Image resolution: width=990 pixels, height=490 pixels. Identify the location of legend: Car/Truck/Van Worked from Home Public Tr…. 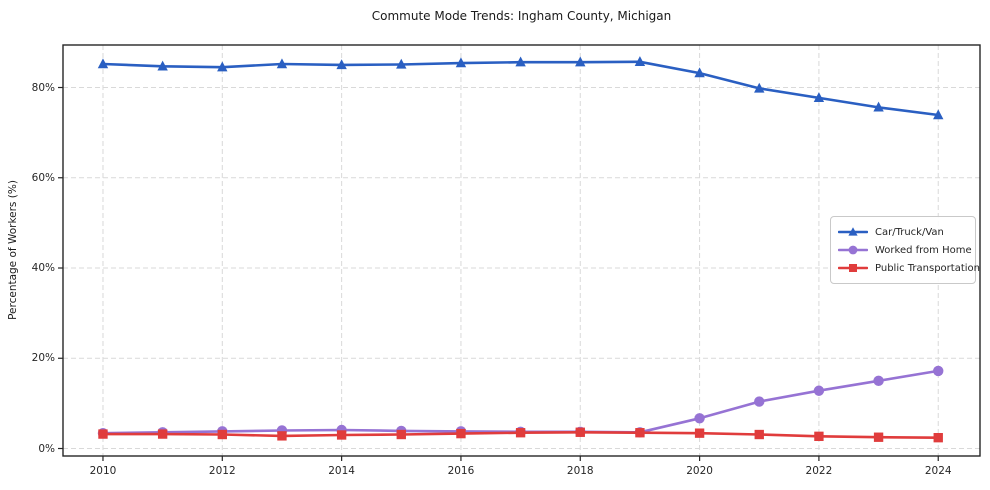
(905, 250).